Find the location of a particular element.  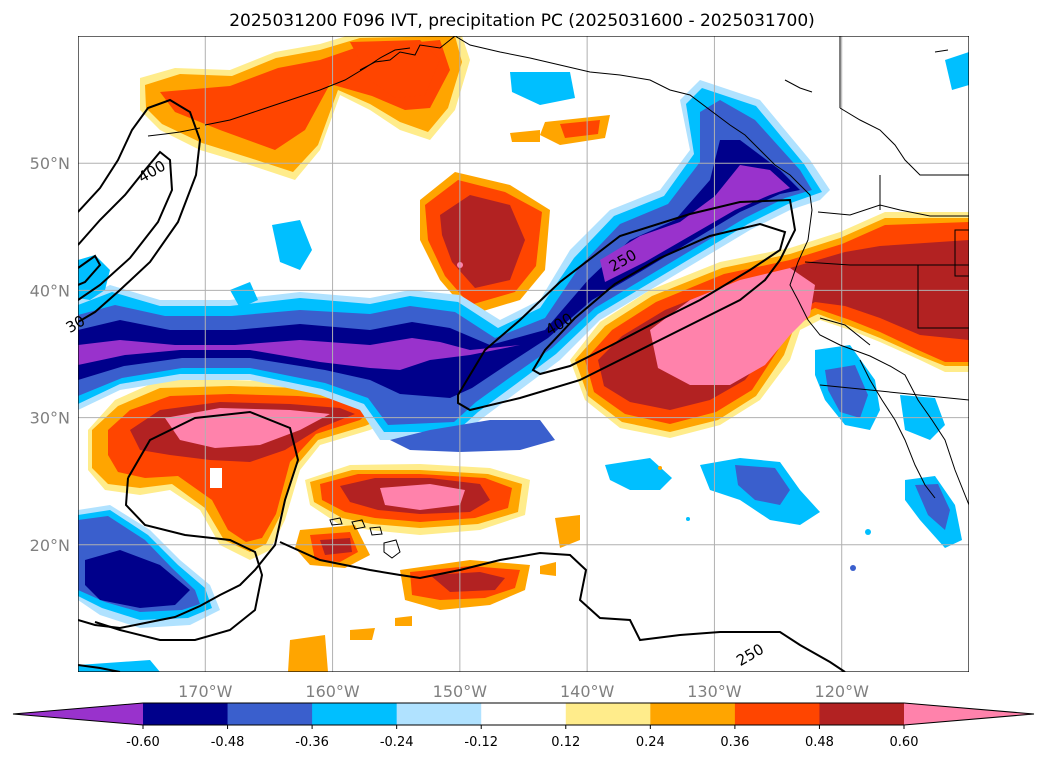

colorbar-tick-label: 0.48 is located at coordinates (819, 742).